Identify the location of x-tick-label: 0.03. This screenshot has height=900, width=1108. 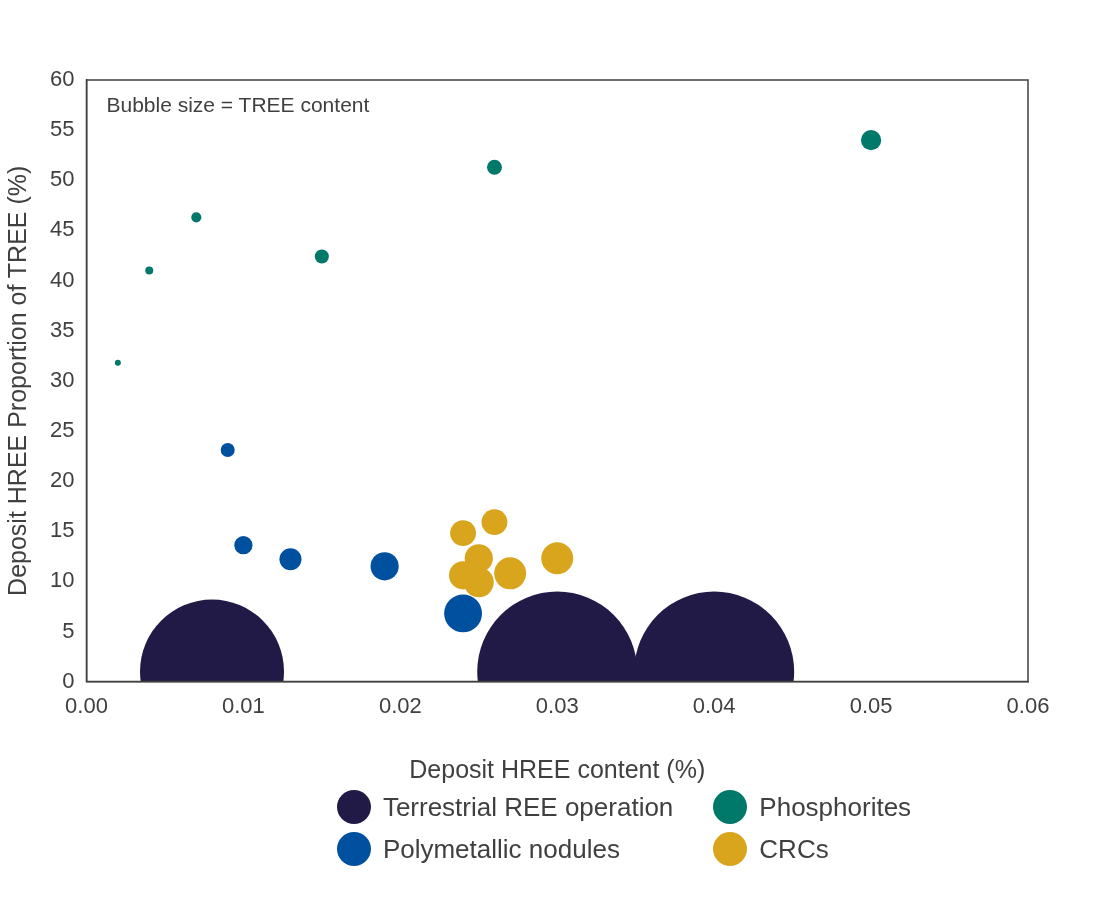
(557, 705).